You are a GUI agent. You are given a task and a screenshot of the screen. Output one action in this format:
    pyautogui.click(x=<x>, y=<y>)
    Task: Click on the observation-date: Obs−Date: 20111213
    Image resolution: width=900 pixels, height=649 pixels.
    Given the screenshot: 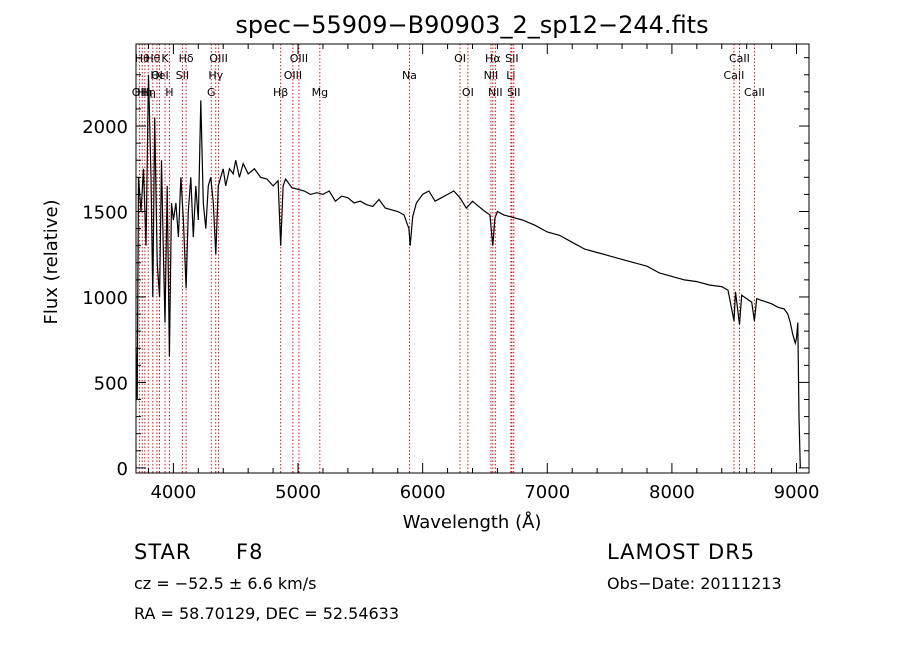 What is the action you would take?
    pyautogui.click(x=694, y=583)
    